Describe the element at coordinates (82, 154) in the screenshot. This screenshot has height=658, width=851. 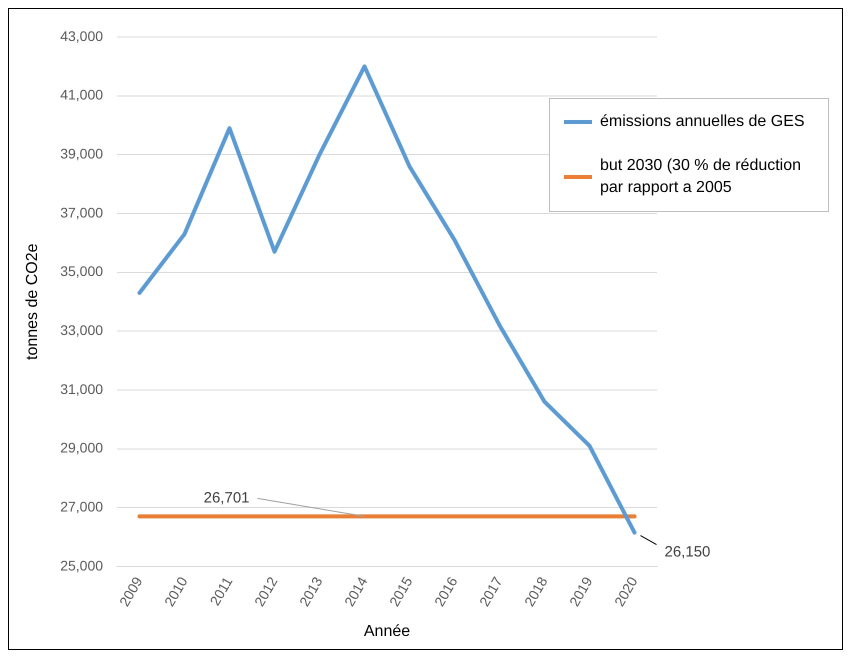
I see `y-tick-label: 39,000` at that location.